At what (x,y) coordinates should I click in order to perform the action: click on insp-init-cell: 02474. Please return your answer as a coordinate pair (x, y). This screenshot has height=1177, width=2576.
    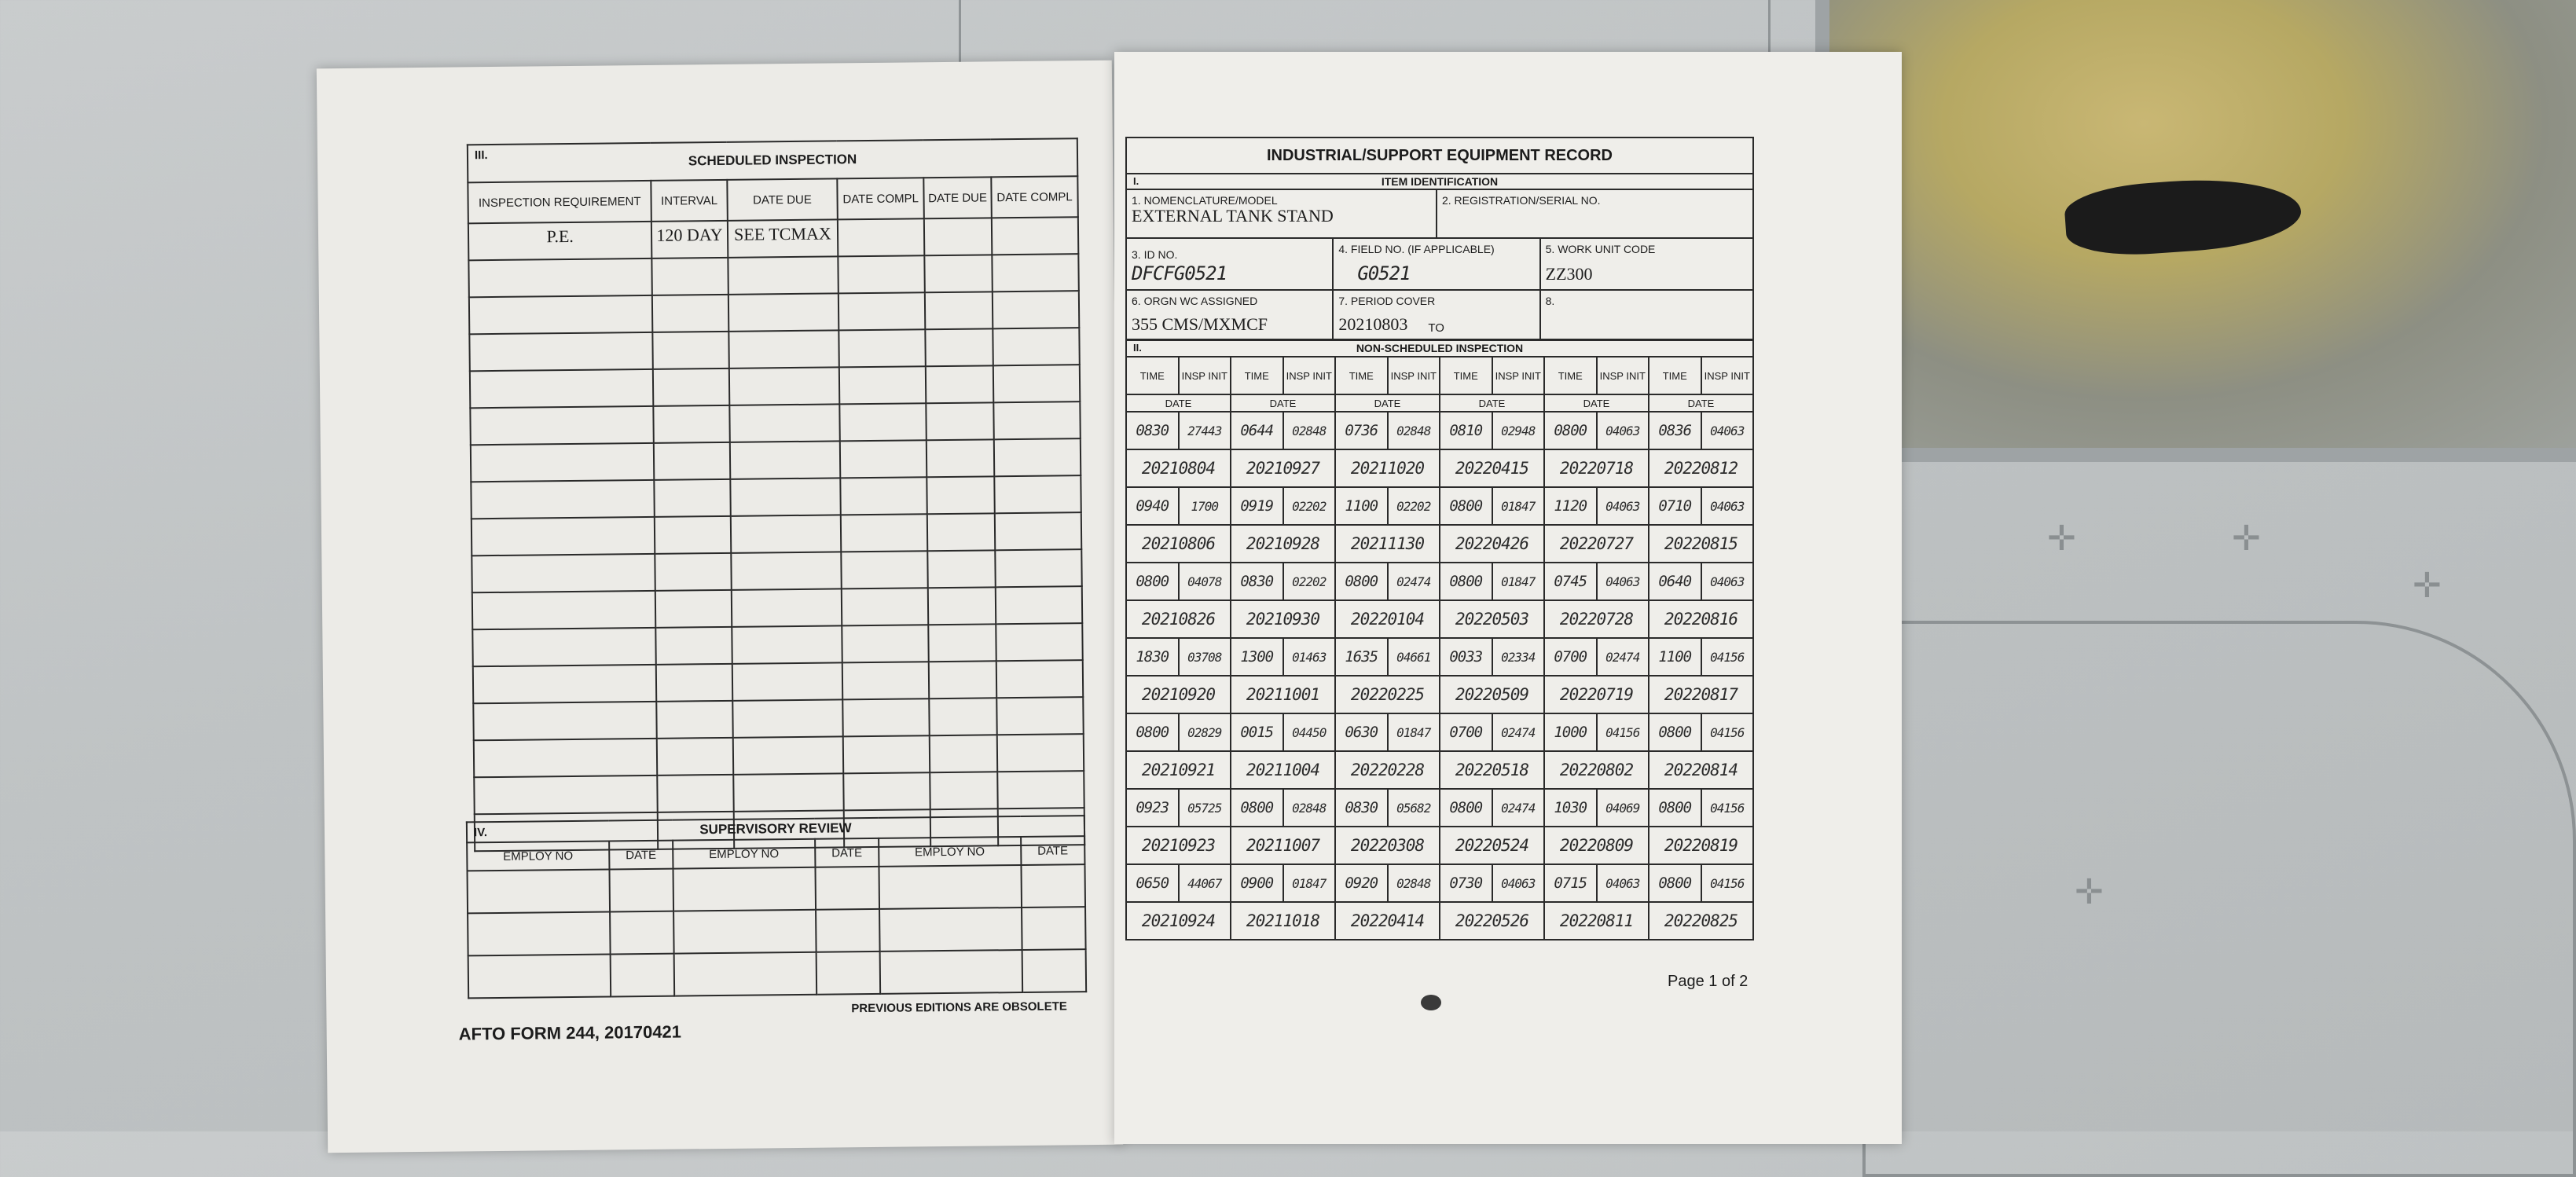
    Looking at the image, I should click on (1622, 656).